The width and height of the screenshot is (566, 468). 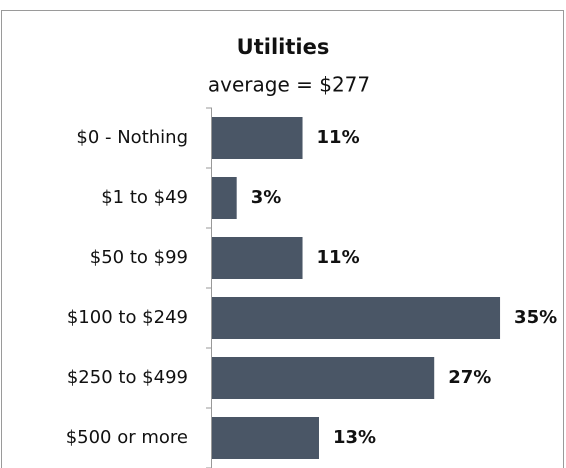 What do you see at coordinates (354, 437) in the screenshot?
I see `value-label: 13%` at bounding box center [354, 437].